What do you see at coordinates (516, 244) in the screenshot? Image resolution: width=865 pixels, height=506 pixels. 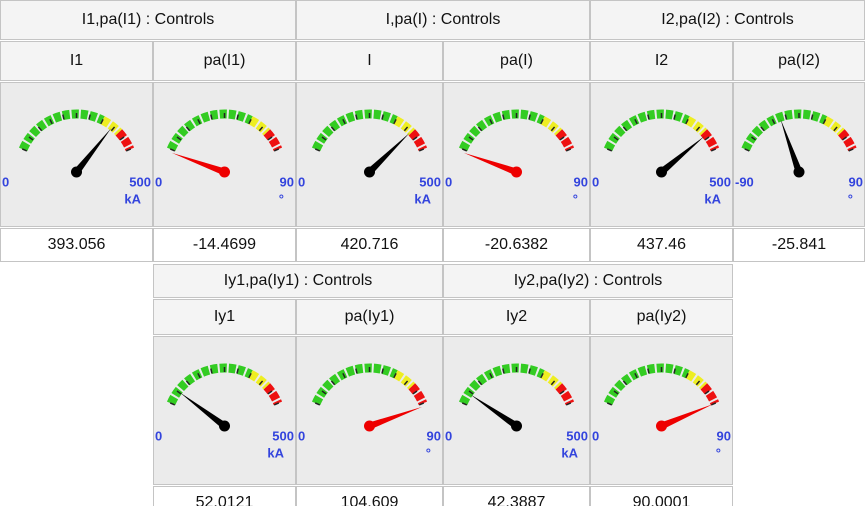 I see `gauge-value: -20.6382` at bounding box center [516, 244].